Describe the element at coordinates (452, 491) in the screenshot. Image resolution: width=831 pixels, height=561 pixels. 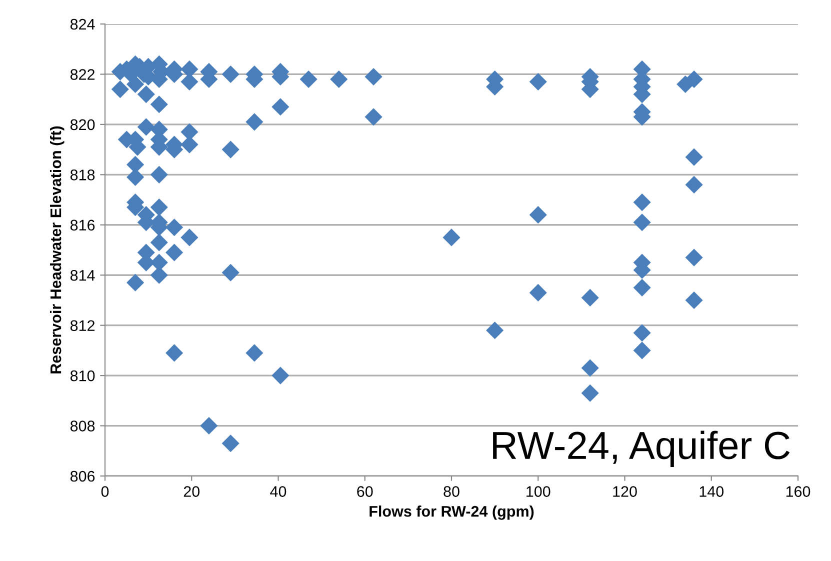
I see `x-tick-label: 80` at that location.